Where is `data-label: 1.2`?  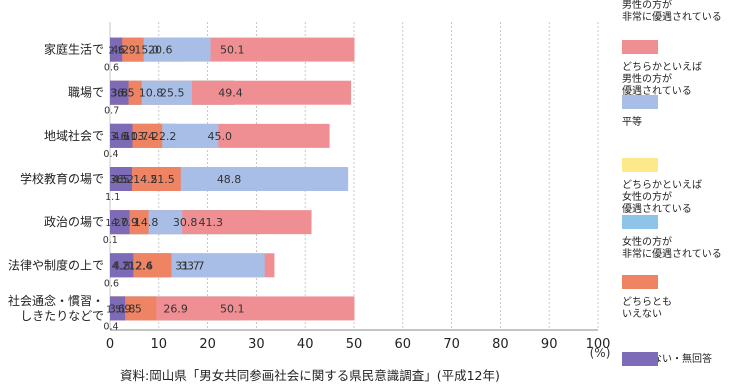
data-label: 1.2 is located at coordinates (112, 223).